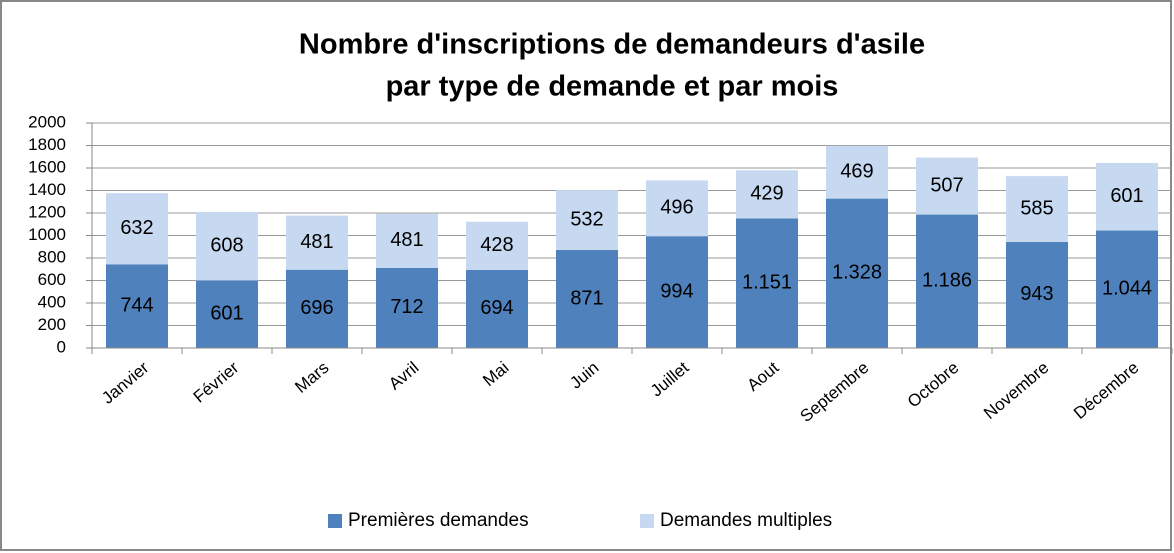 The width and height of the screenshot is (1174, 553). I want to click on data-label: 871, so click(586, 298).